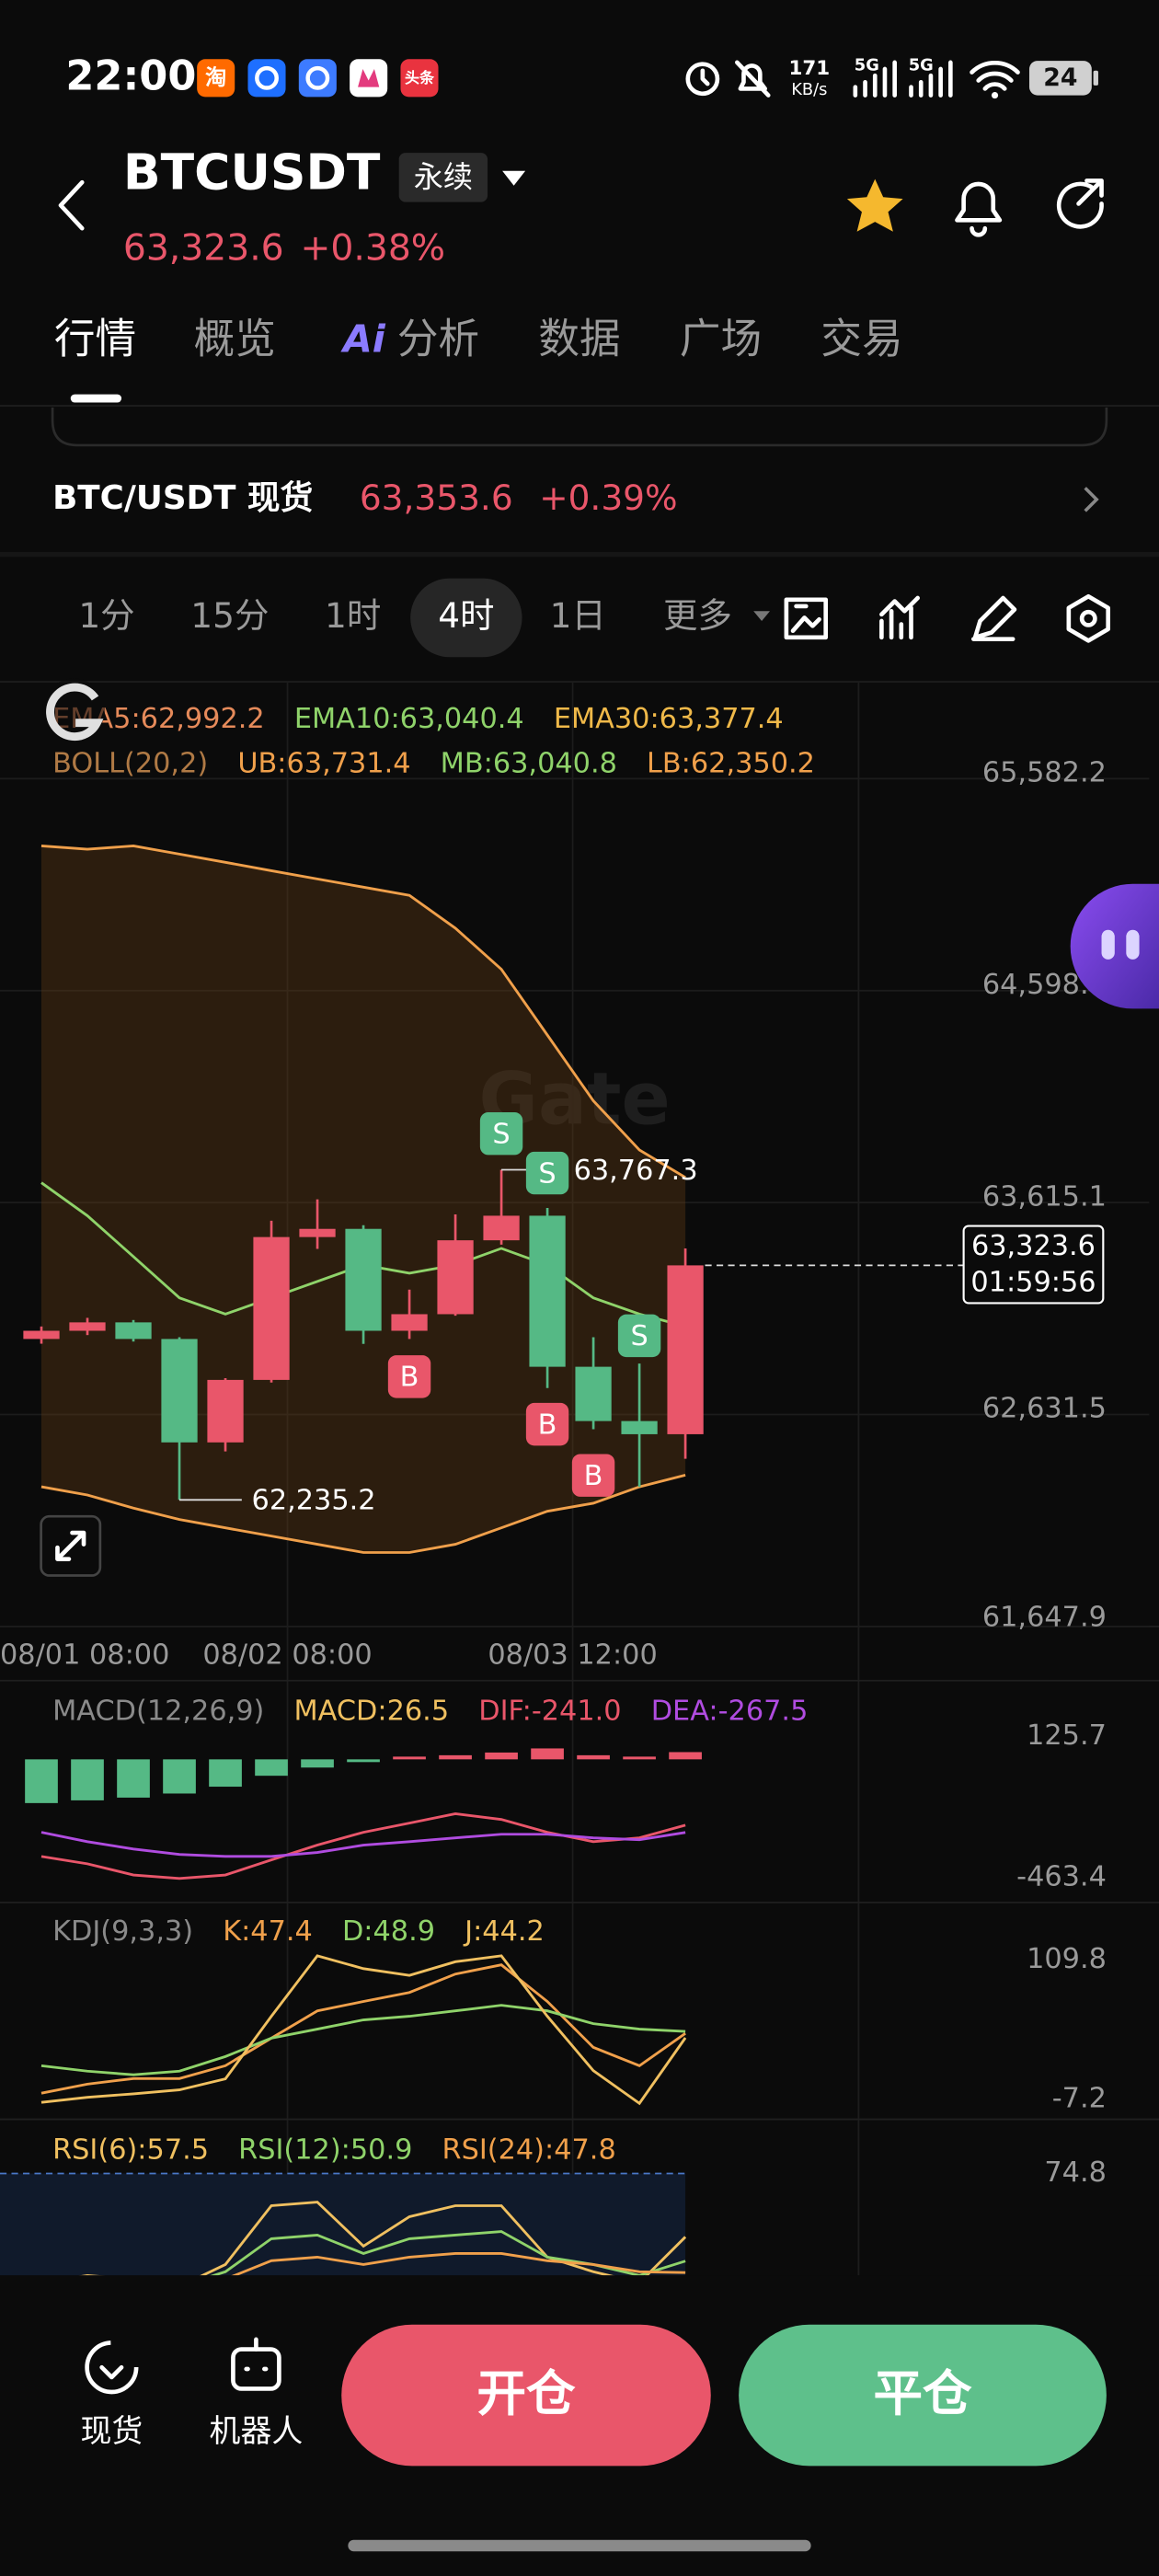 This screenshot has height=2576, width=1159. Describe the element at coordinates (994, 618) in the screenshot. I see `draw-icon` at that location.